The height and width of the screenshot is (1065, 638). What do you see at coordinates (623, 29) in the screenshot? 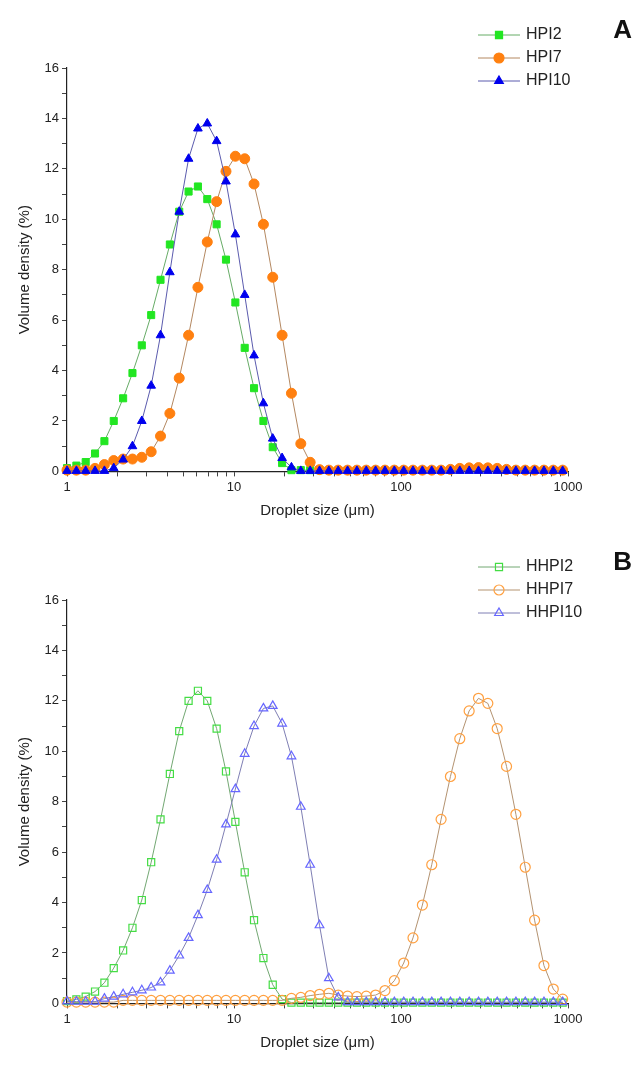
I see `text: A` at bounding box center [623, 29].